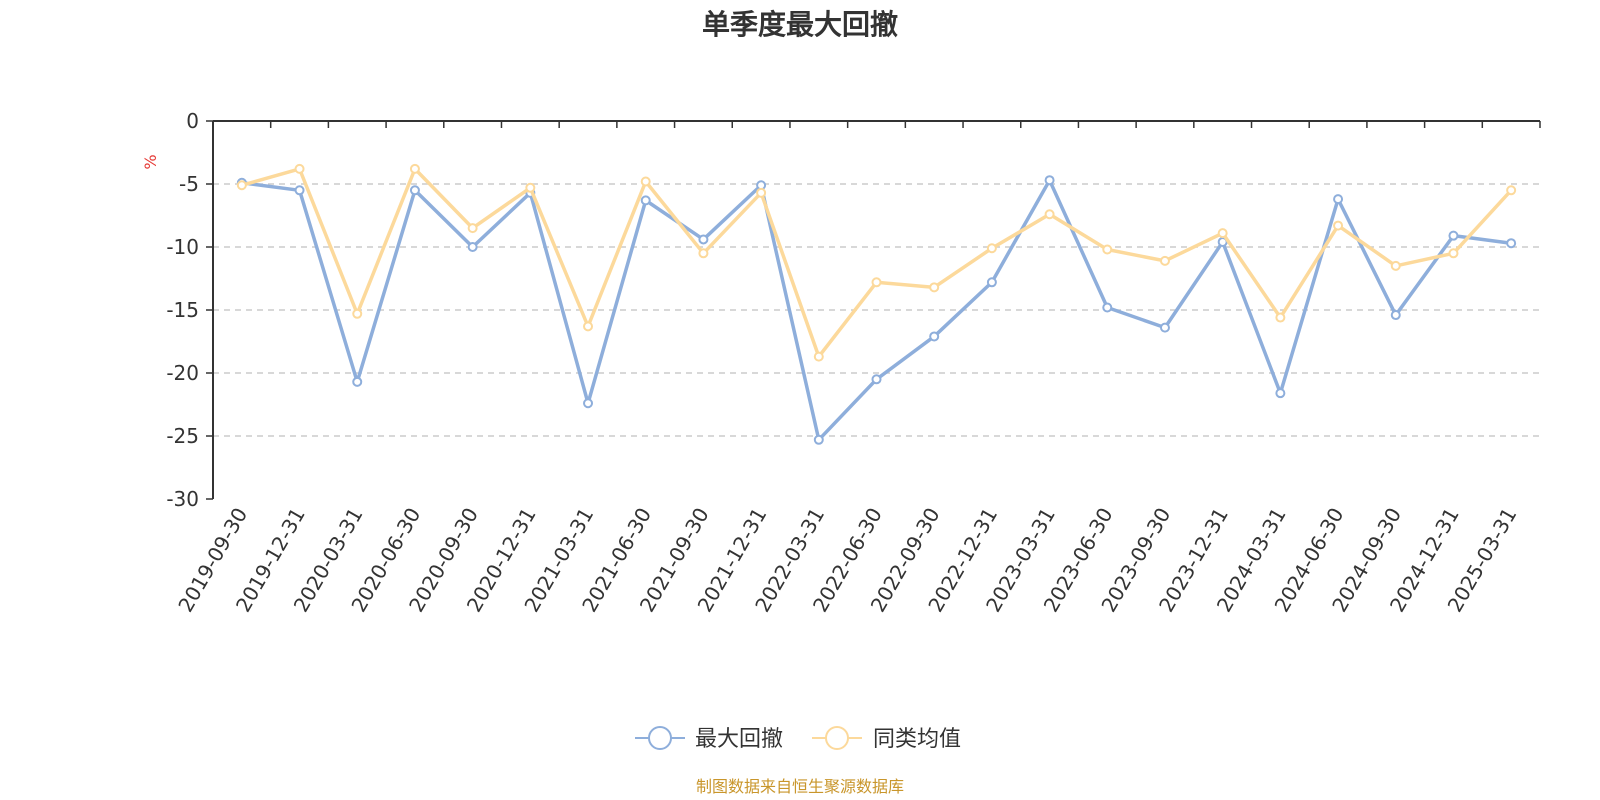  I want to click on chart-title: 单季度最大回撤, so click(800, 24).